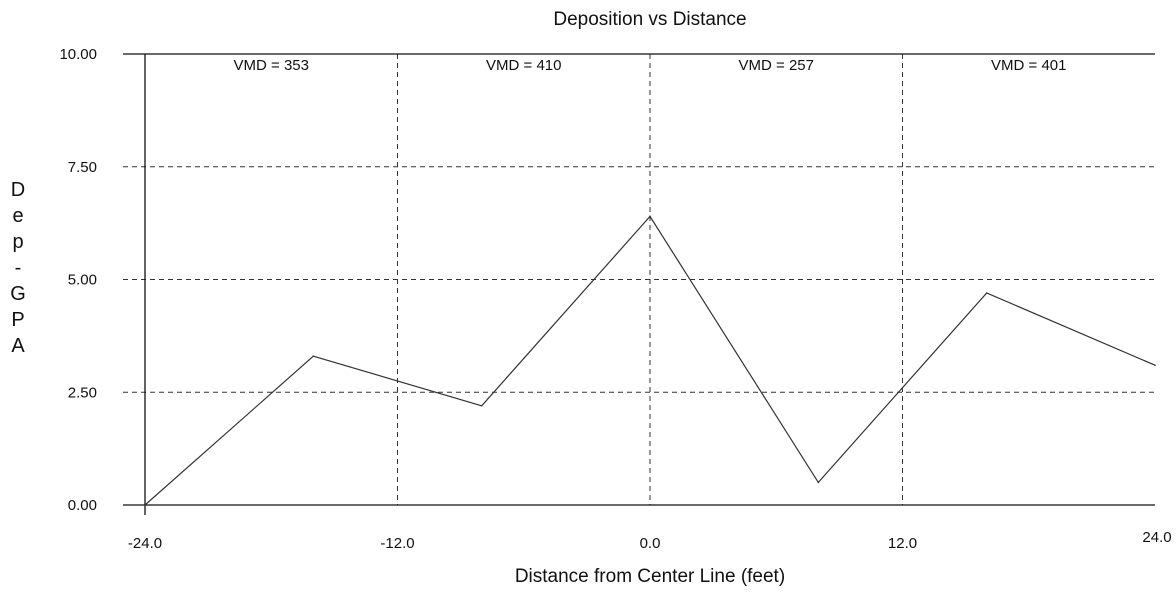 The image size is (1176, 593). I want to click on y-label-char: p, so click(17, 242).